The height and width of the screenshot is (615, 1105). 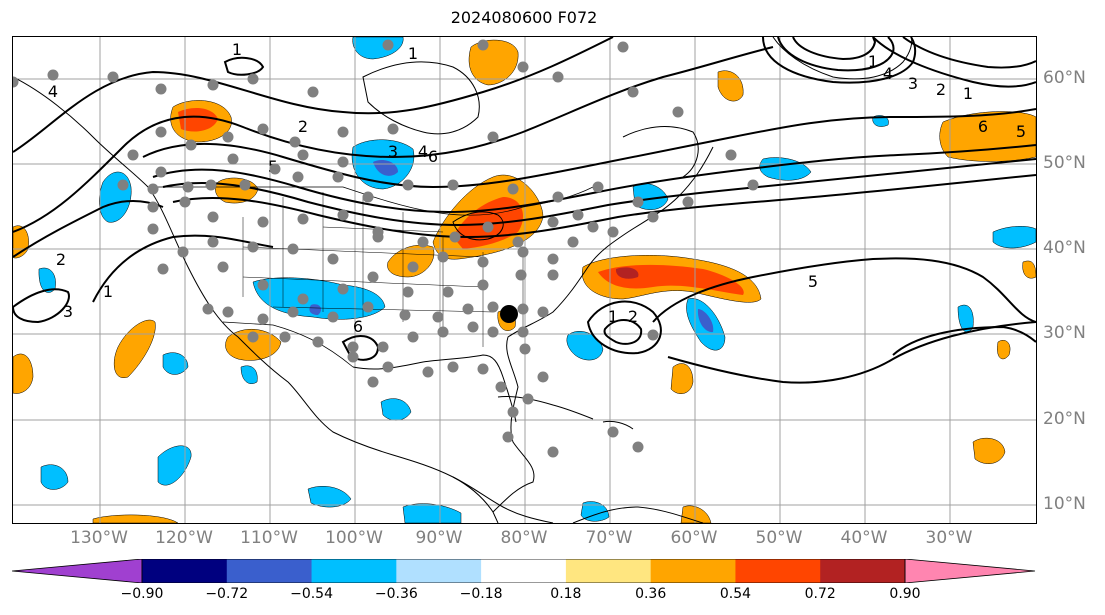 What do you see at coordinates (1064, 333) in the screenshot?
I see `latitude-label: 30°N` at bounding box center [1064, 333].